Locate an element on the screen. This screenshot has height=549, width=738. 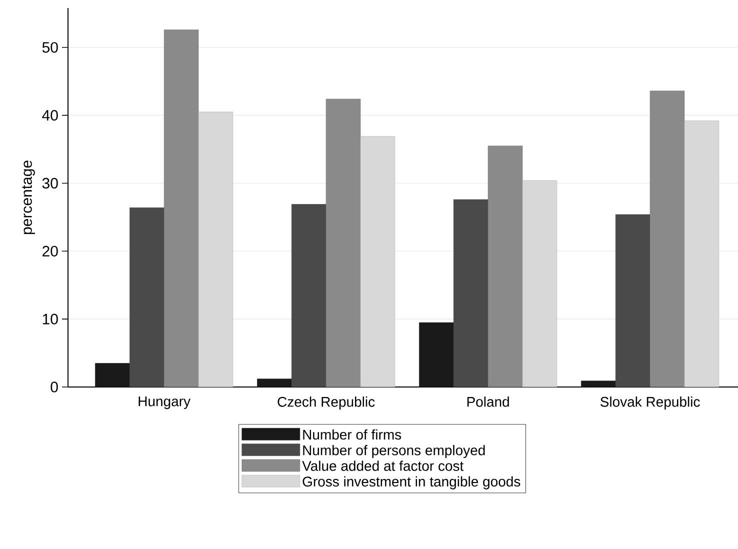
legend-label: Value added at factor cost is located at coordinates (383, 465).